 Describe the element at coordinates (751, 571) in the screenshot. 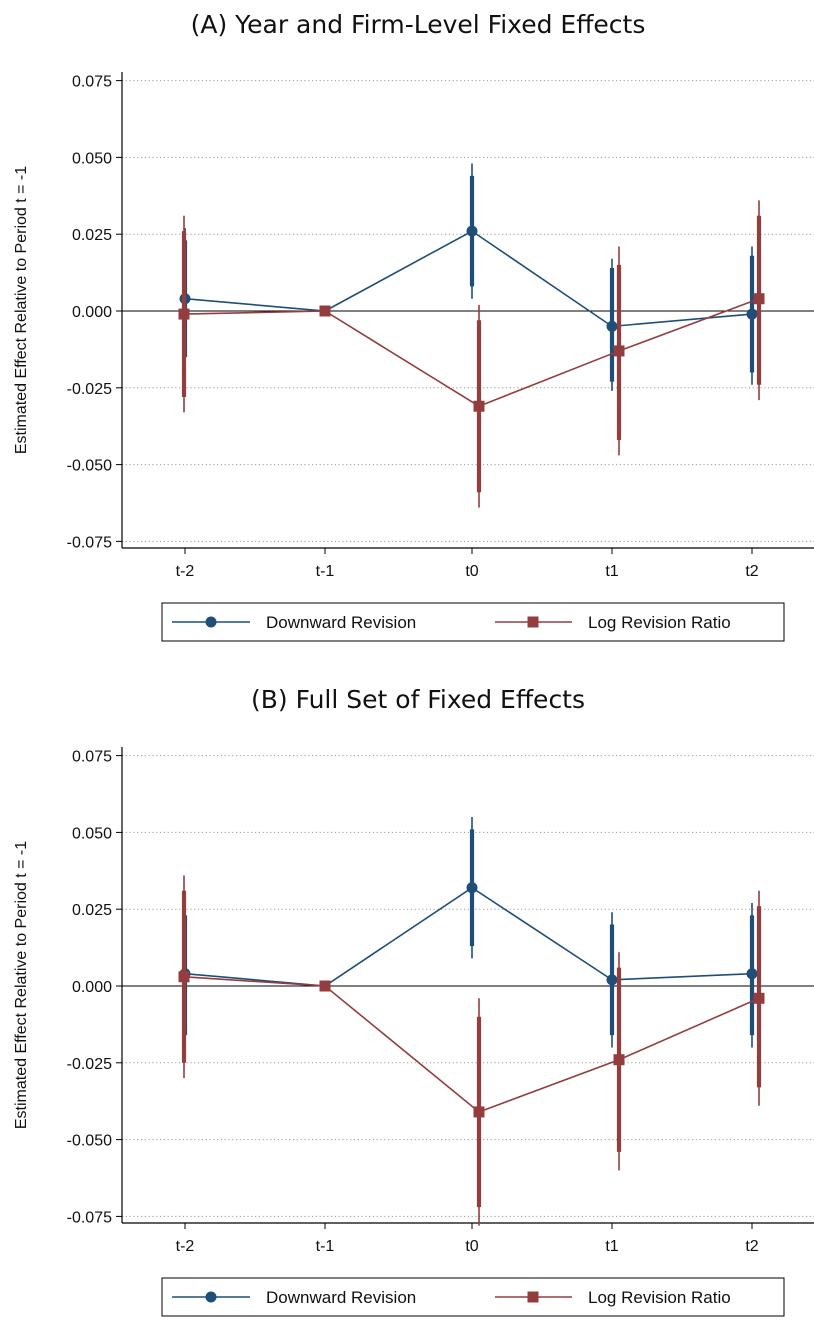

I see `chart-a-xtick-label: t2` at that location.